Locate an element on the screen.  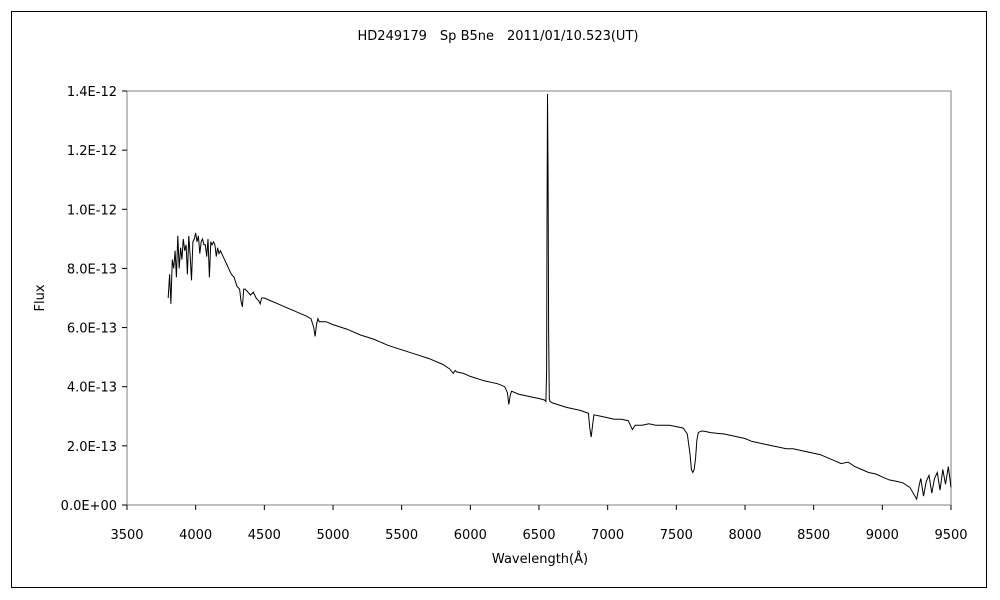
y-tick-label: 2.0E-13 is located at coordinates (92, 447).